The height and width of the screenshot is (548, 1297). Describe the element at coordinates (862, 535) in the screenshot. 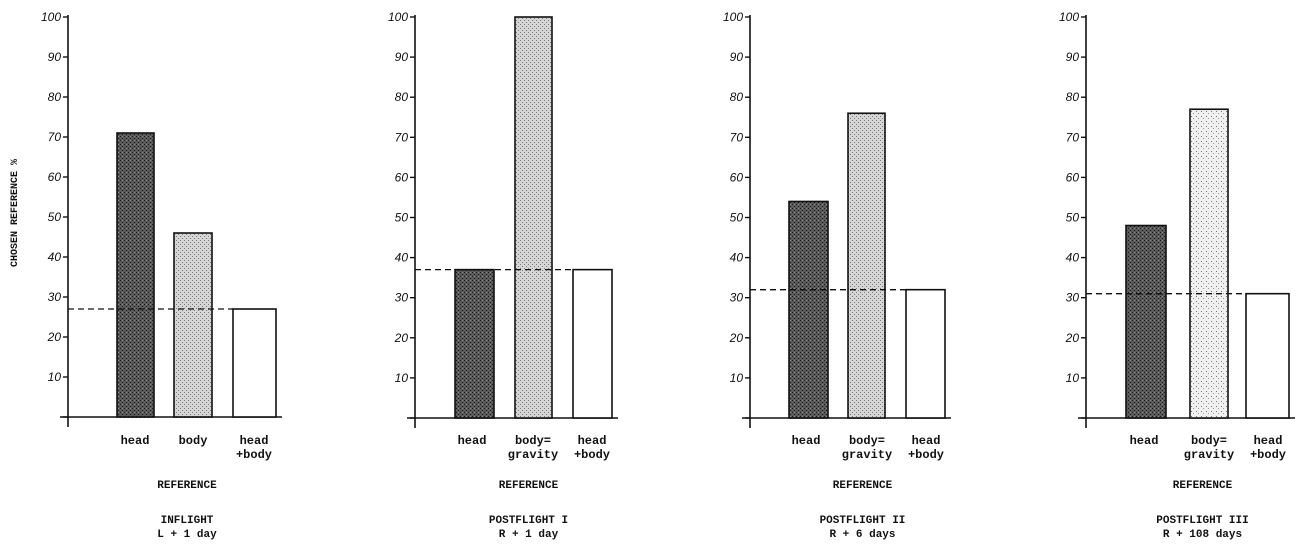

I see `chart-title: R + 6 days` at that location.